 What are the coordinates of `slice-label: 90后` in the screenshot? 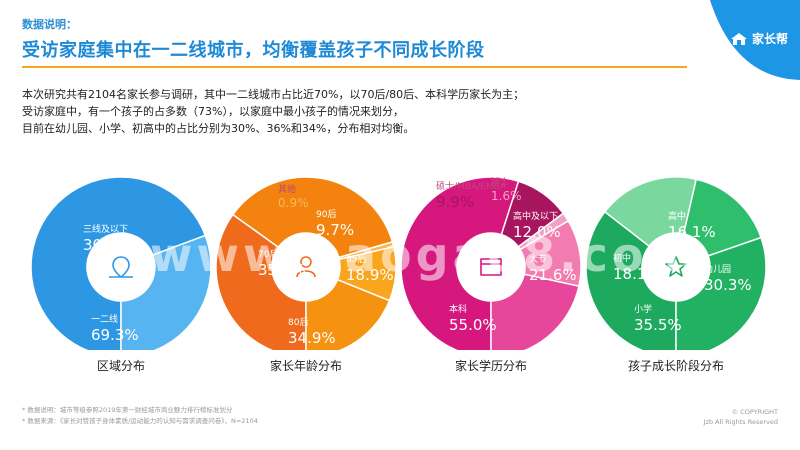 It's located at (326, 214).